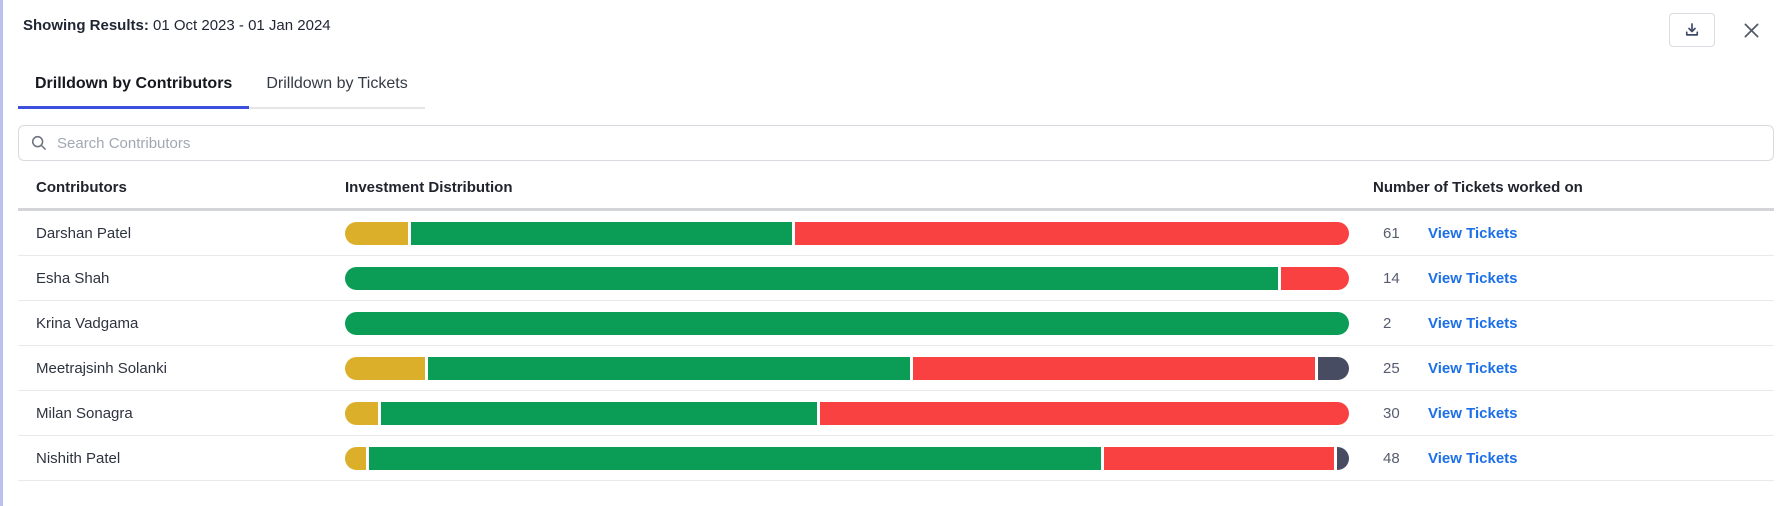  Describe the element at coordinates (1, 253) in the screenshot. I see `left-accent-edge` at that location.